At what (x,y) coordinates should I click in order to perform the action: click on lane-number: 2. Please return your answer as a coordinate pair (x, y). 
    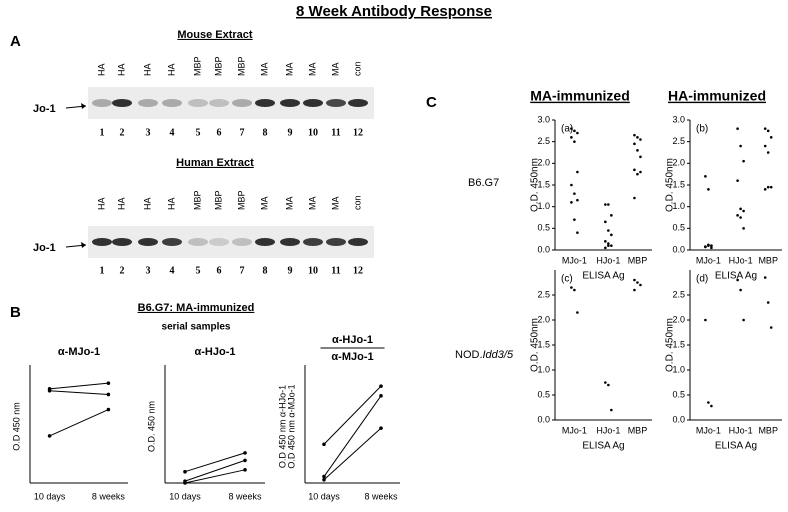
    Looking at the image, I should click on (122, 132).